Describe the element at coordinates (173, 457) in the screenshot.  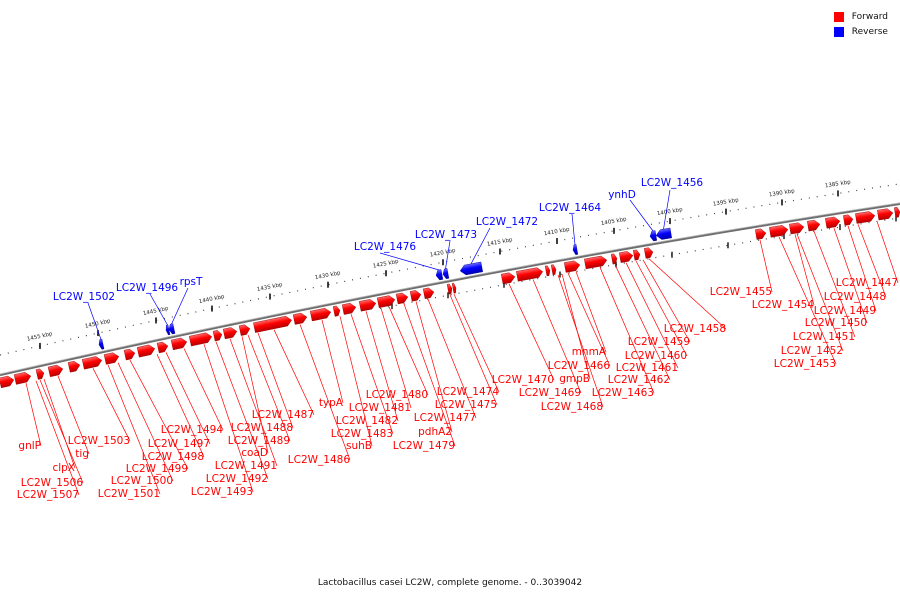
I see `gene-label-lc2w-1498: LC2W_1498` at that location.